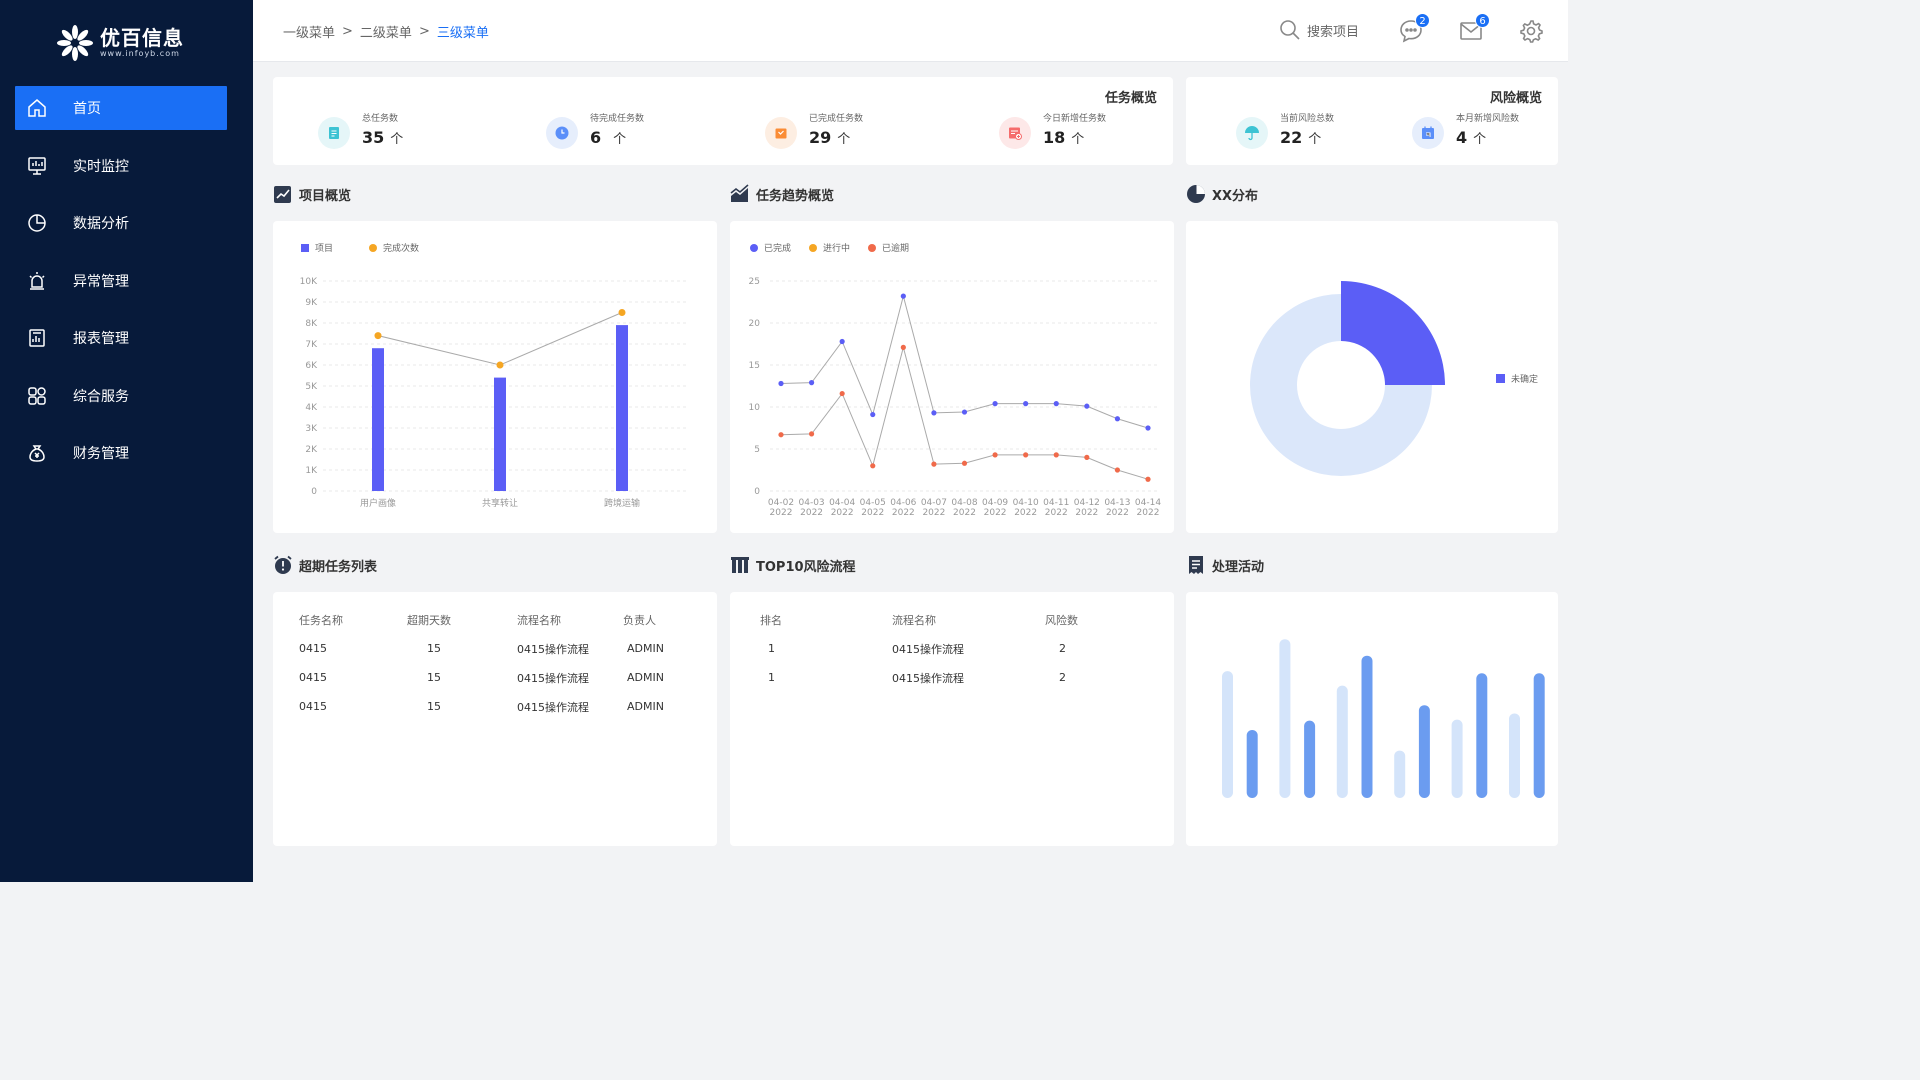 The height and width of the screenshot is (1080, 1920). What do you see at coordinates (914, 620) in the screenshot?
I see `column-header: 流程名称` at bounding box center [914, 620].